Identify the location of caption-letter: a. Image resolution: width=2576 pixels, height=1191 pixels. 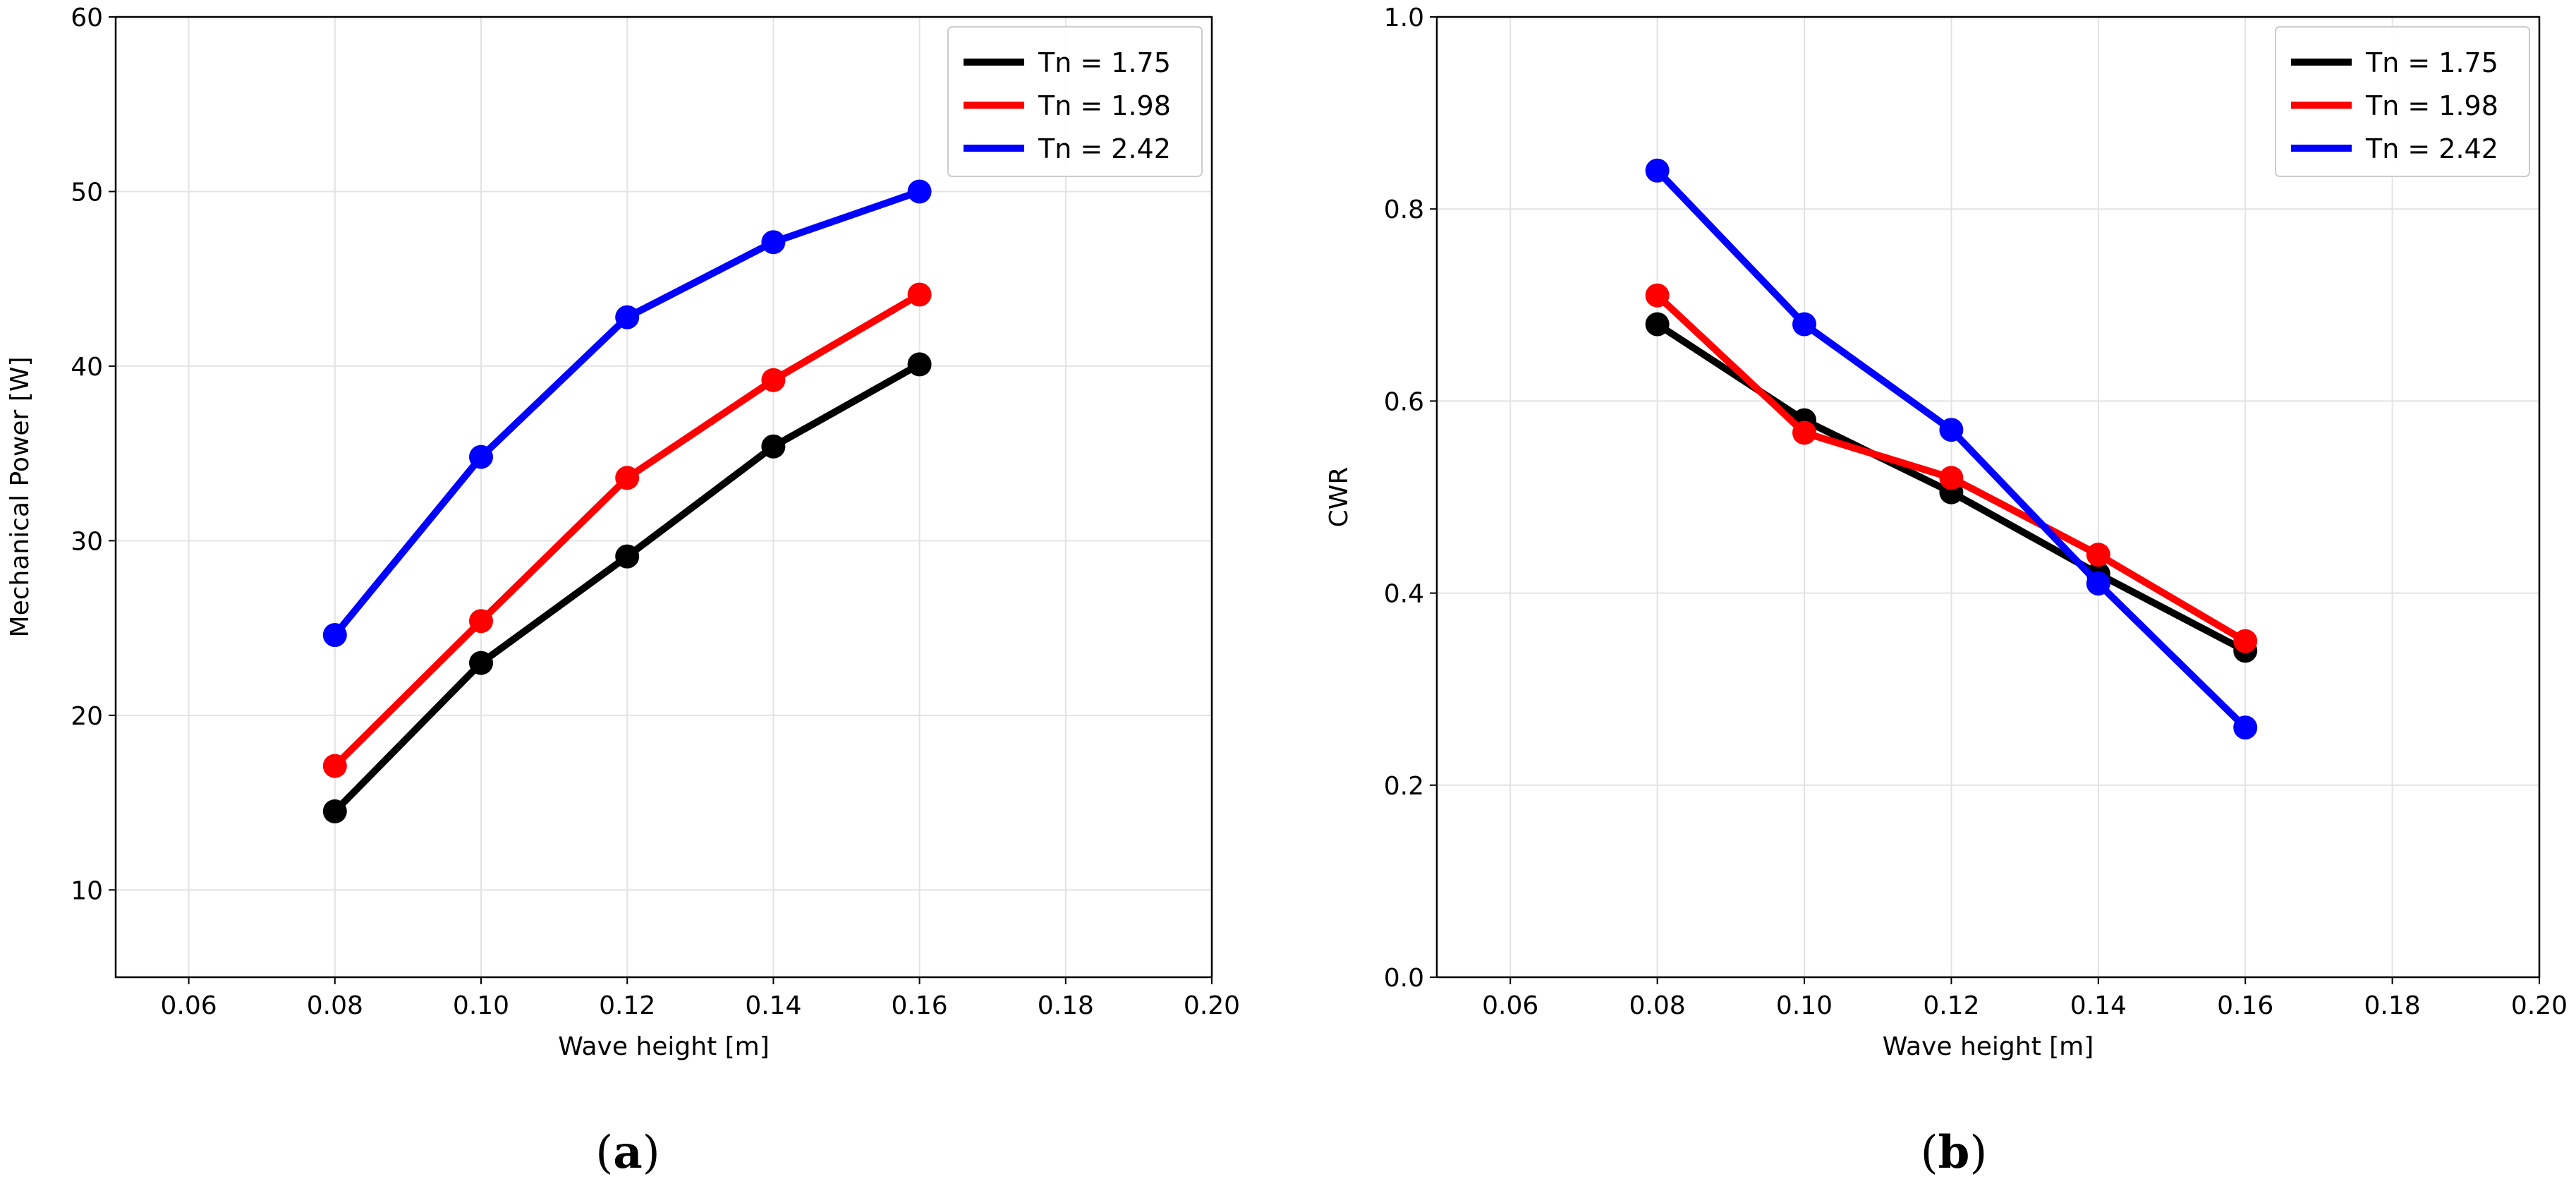
(627, 1153).